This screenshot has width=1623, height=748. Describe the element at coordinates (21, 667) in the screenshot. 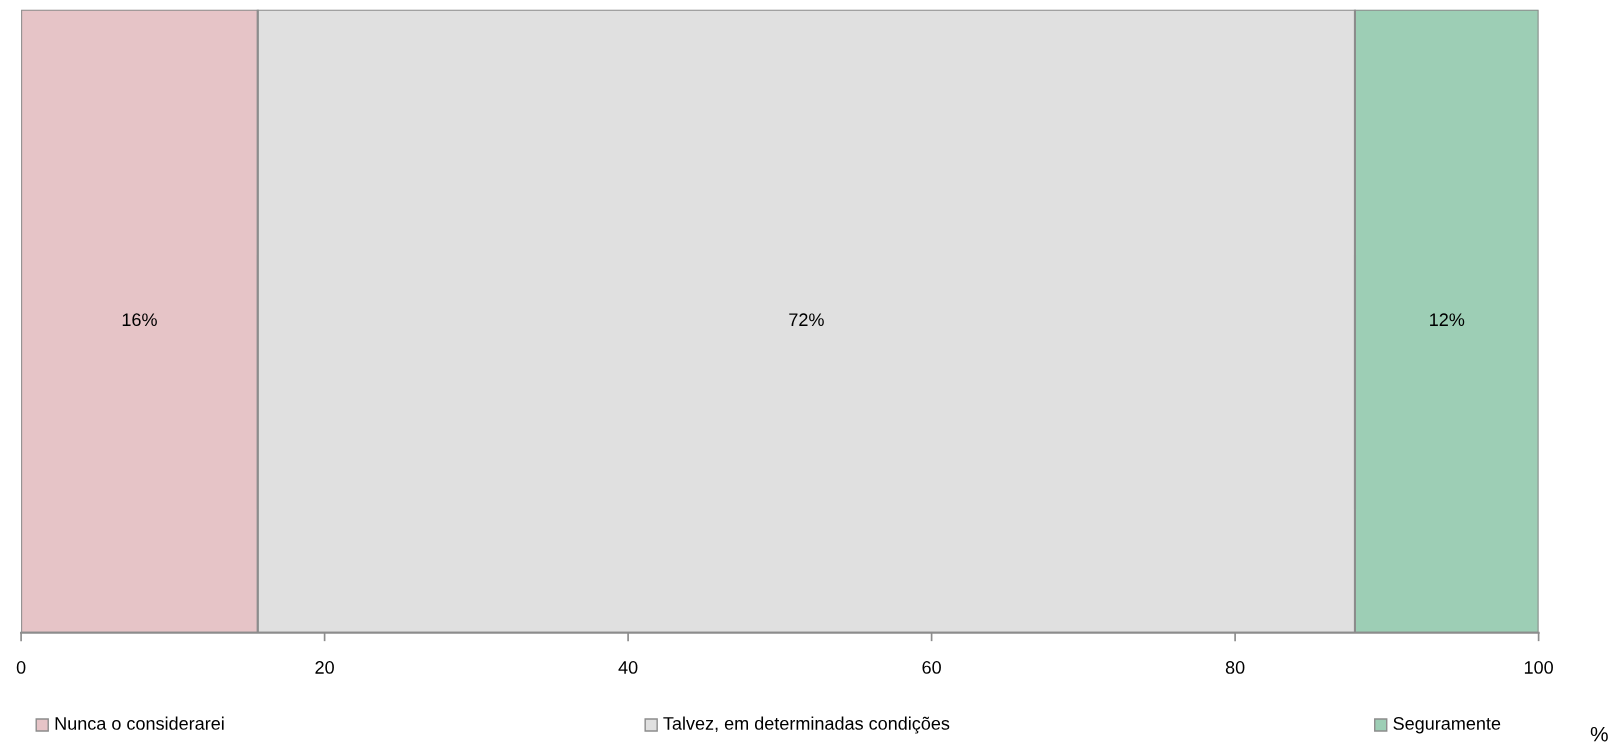

I see `x-tick-label: 0` at that location.